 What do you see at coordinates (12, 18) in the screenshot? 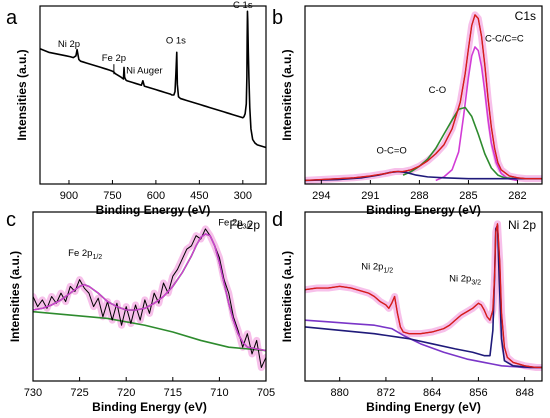
I see `panel-letter: a` at bounding box center [12, 18].